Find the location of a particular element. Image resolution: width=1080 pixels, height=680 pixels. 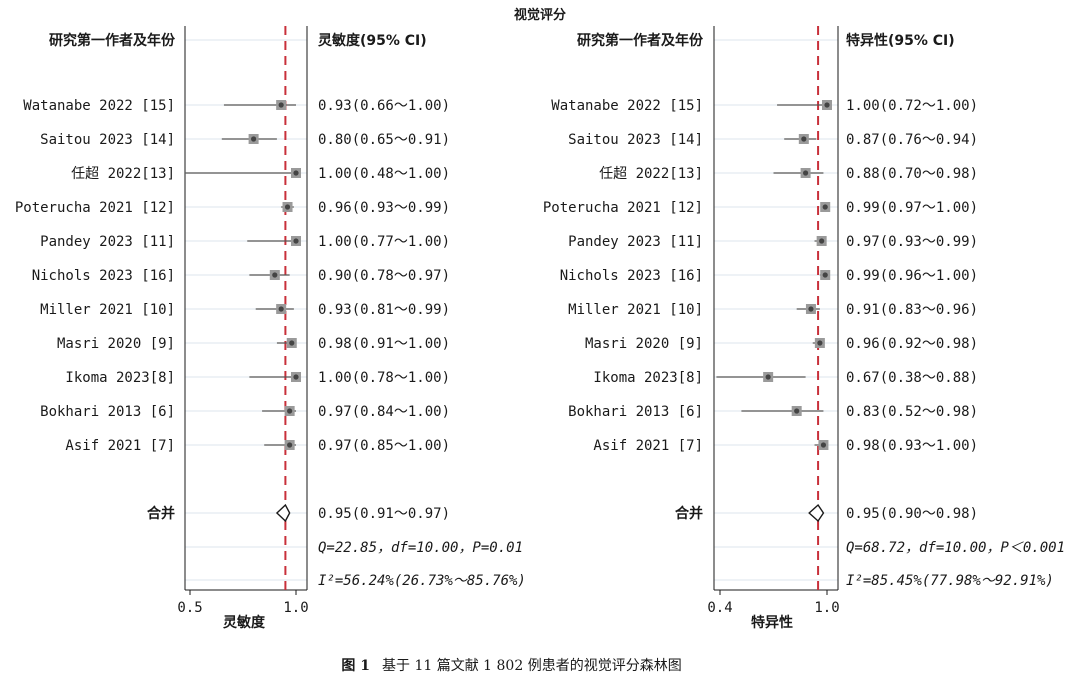

x-axis-label: 特异性 is located at coordinates (772, 622).